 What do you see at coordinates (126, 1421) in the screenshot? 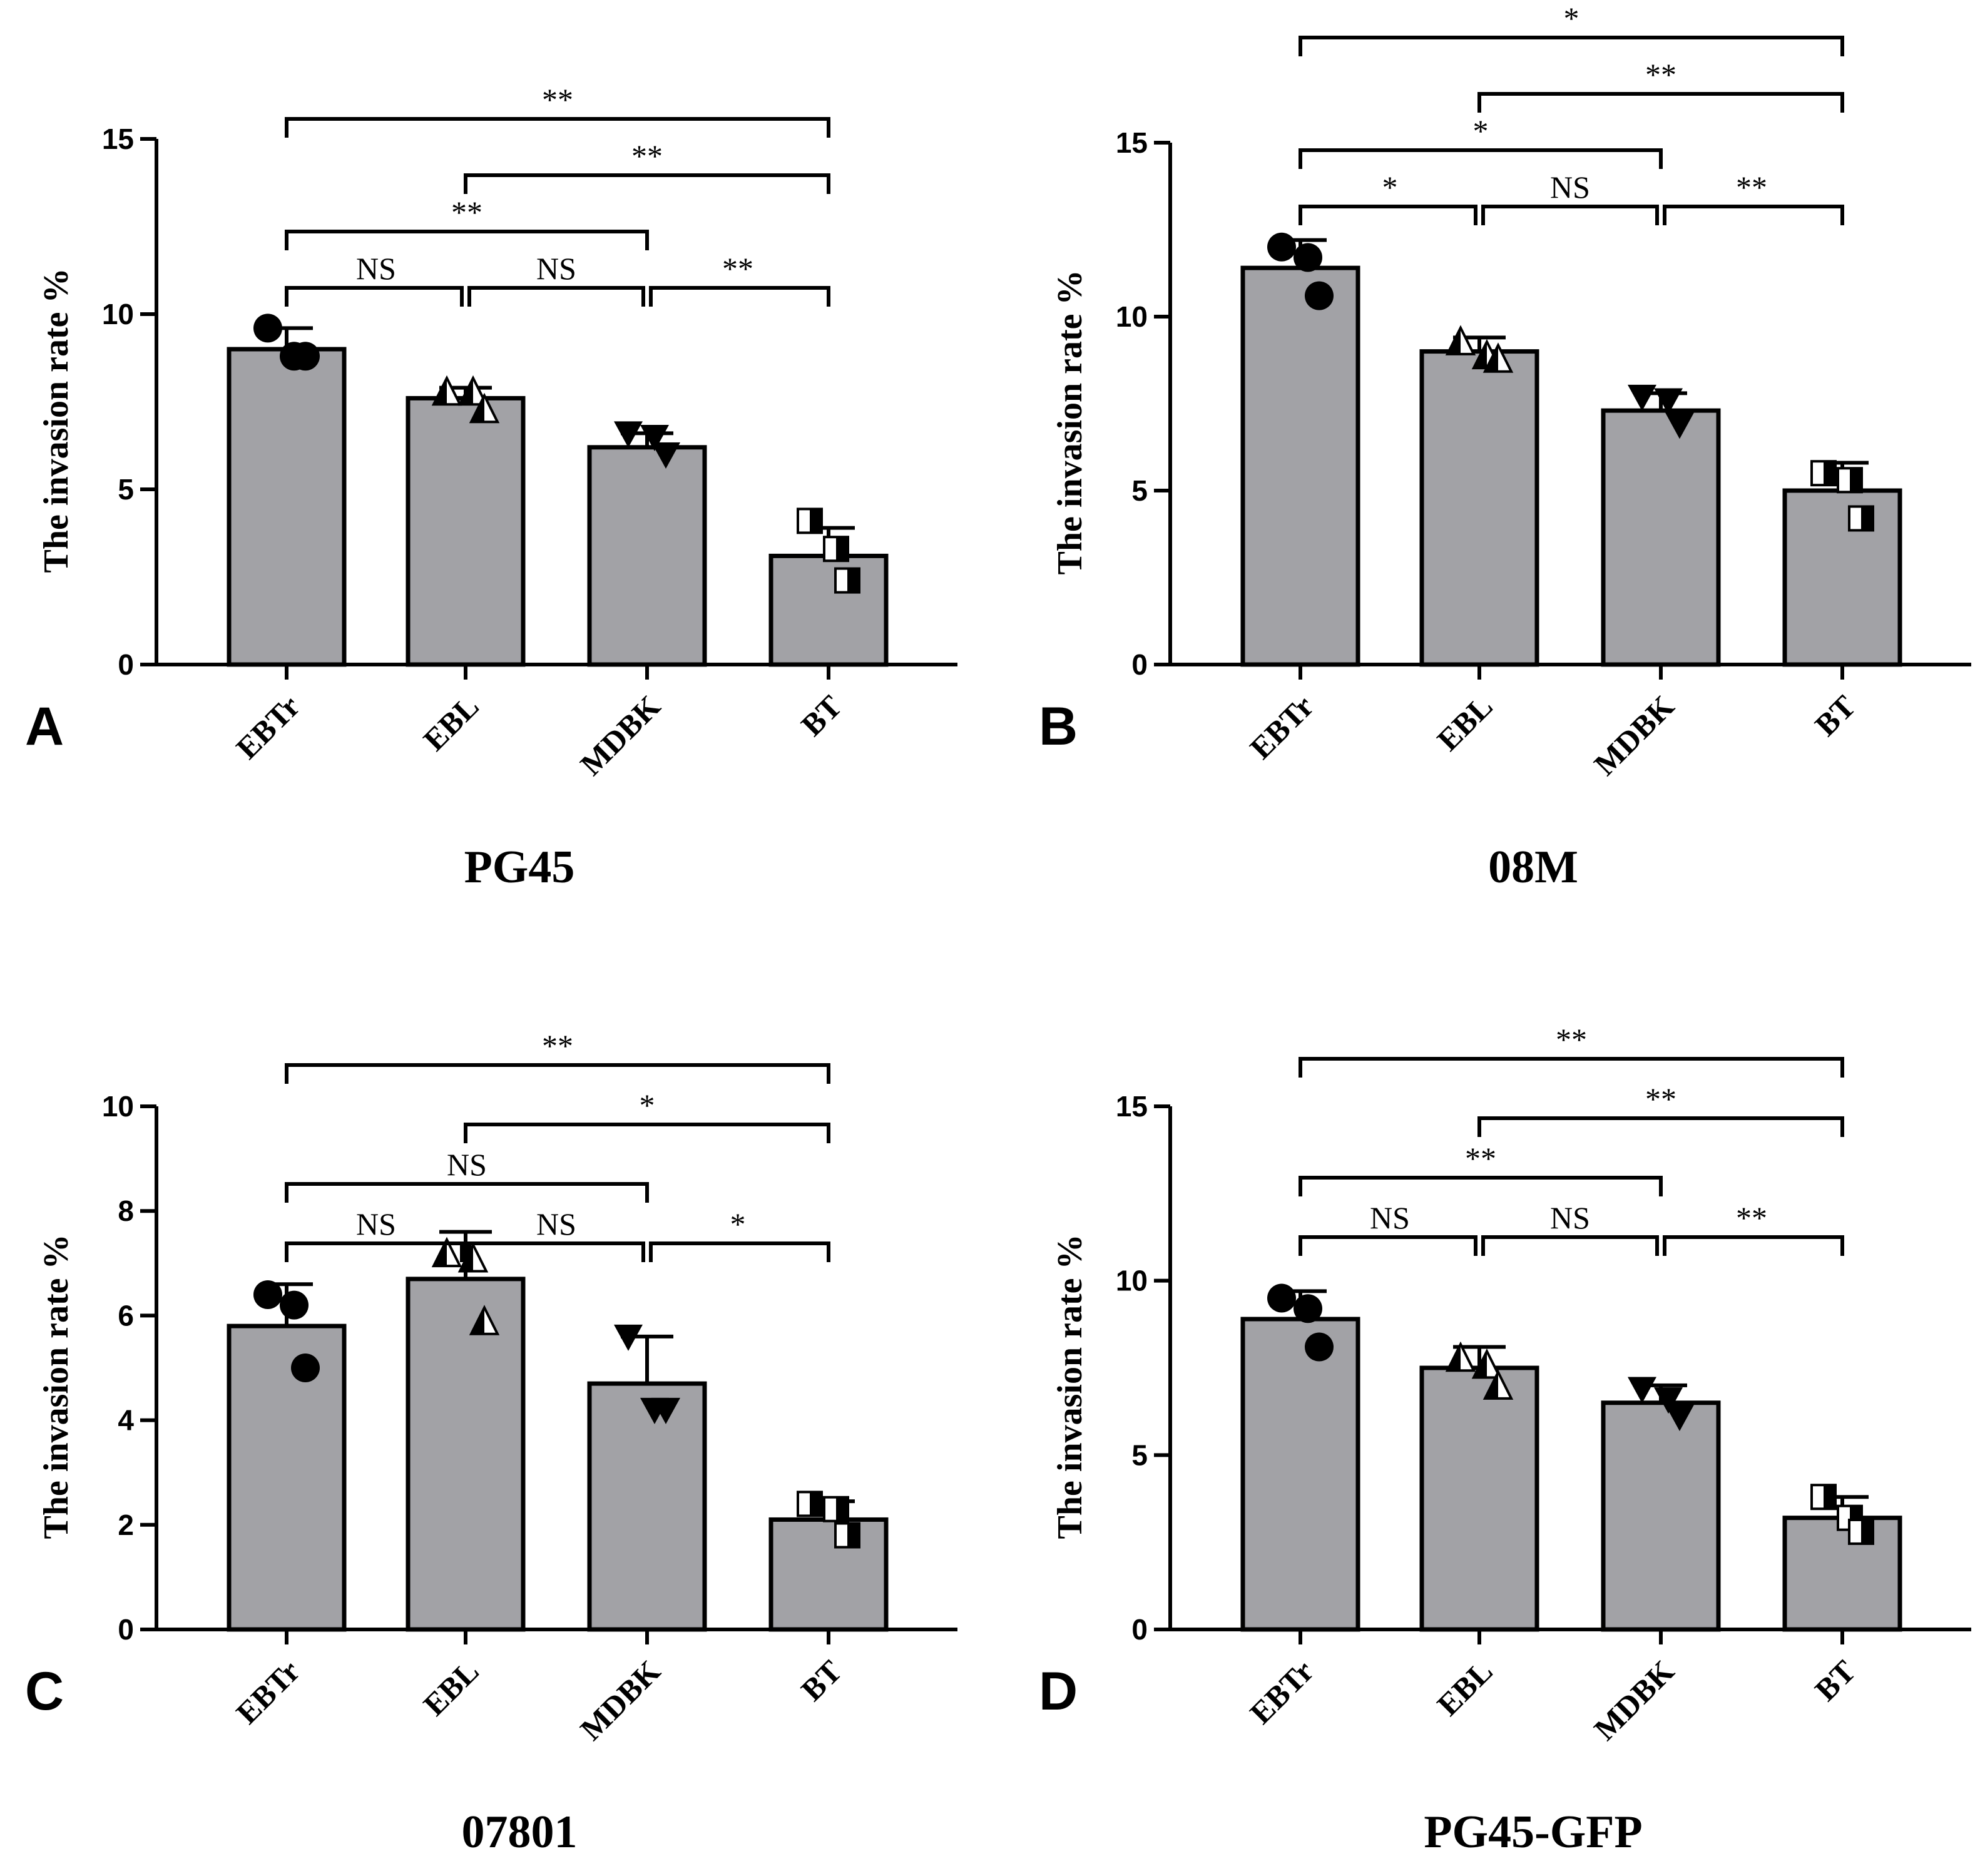
I see `y-tick-label: 4` at bounding box center [126, 1421].